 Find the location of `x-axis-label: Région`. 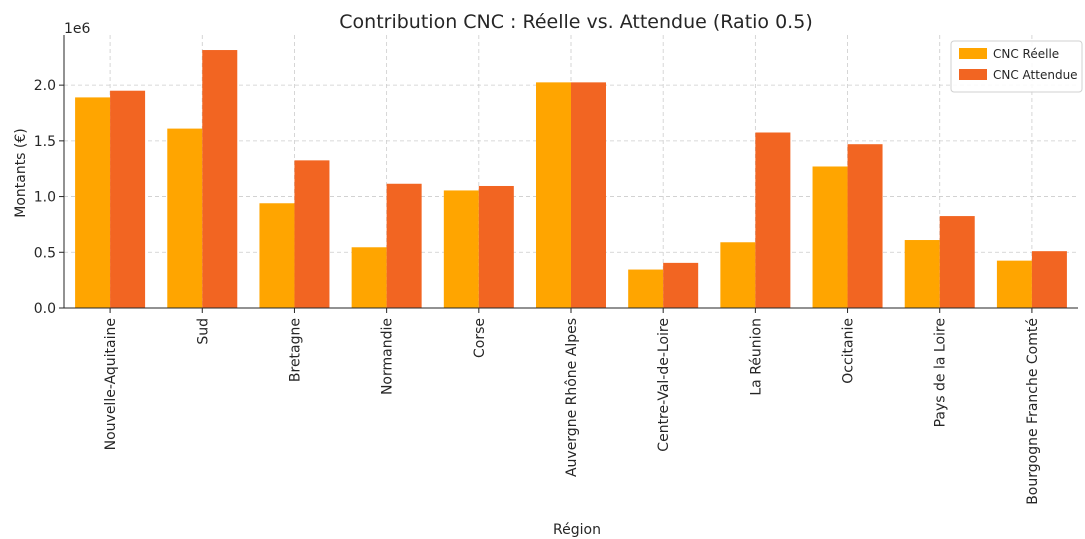

x-axis-label: Région is located at coordinates (577, 530).